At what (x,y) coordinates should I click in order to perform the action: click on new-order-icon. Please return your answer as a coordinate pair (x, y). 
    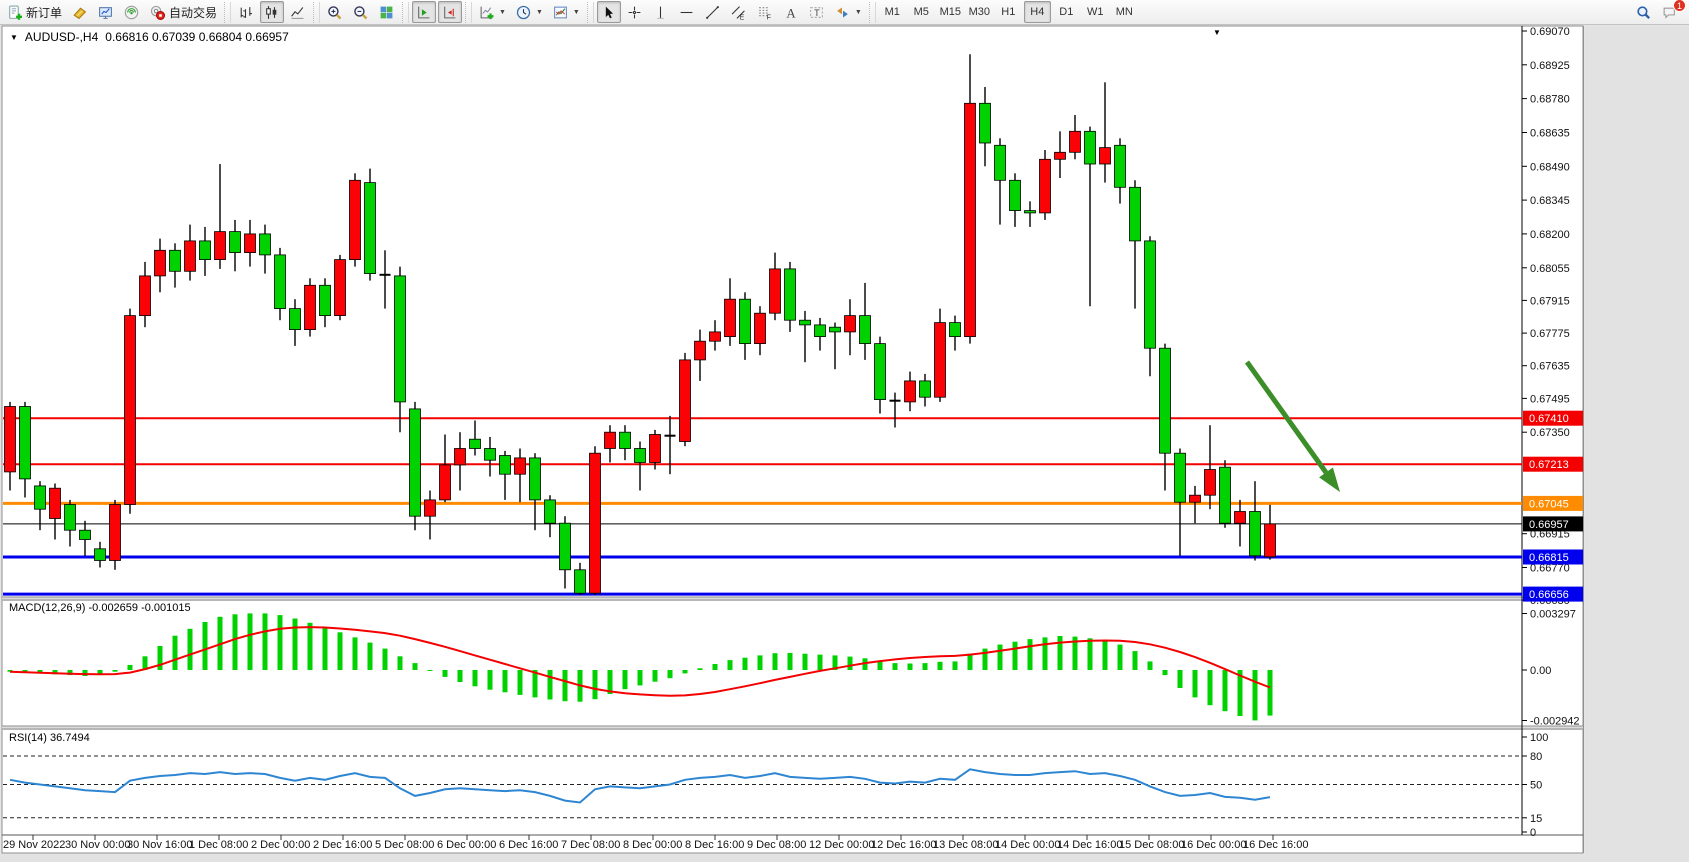
    Looking at the image, I should click on (15, 12).